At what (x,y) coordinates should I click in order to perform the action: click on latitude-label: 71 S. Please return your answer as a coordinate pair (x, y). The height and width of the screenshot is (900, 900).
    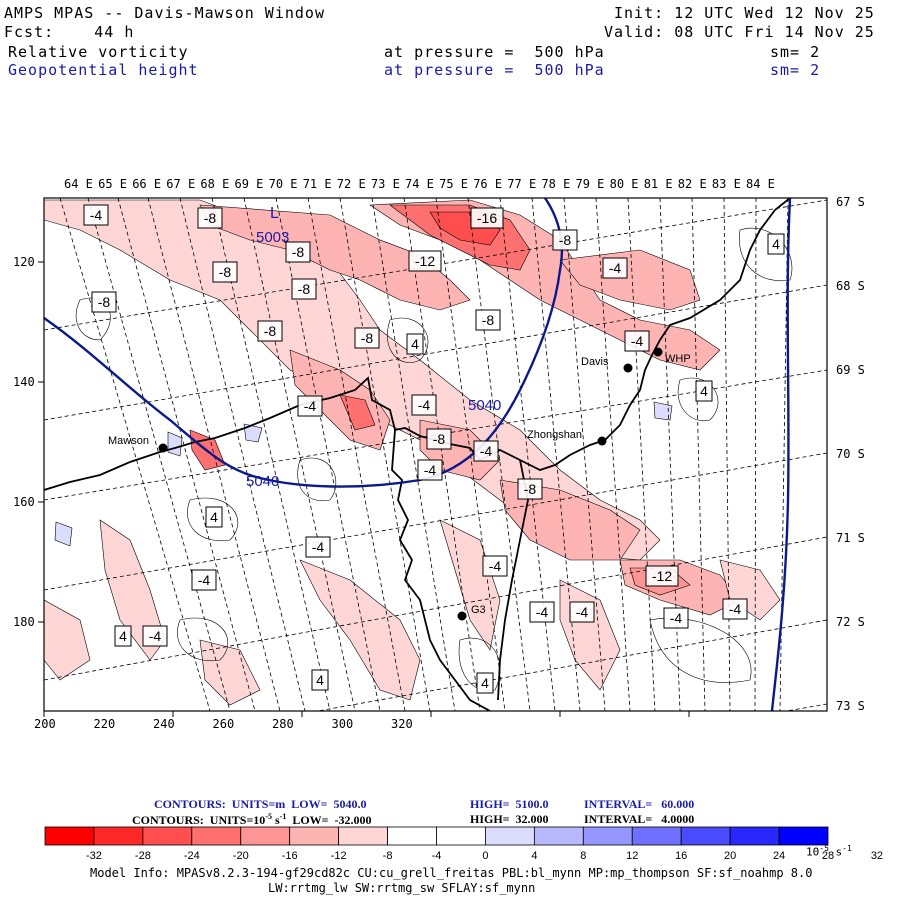
    Looking at the image, I should click on (850, 538).